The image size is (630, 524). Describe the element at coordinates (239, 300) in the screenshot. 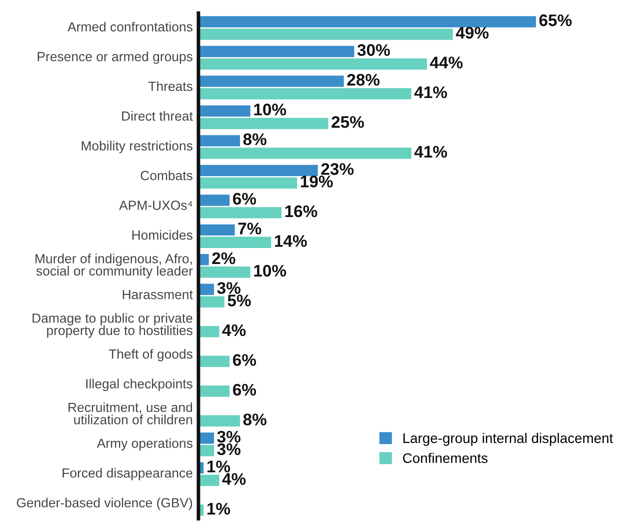

I see `data-label: 5%` at that location.